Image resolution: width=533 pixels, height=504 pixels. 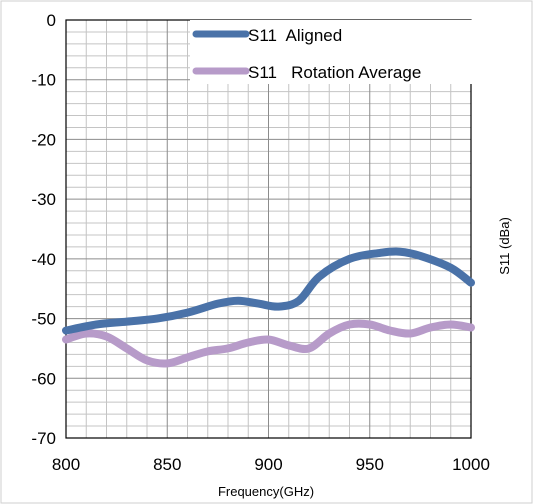 I want to click on y-tick-label: -40, so click(x=43, y=259).